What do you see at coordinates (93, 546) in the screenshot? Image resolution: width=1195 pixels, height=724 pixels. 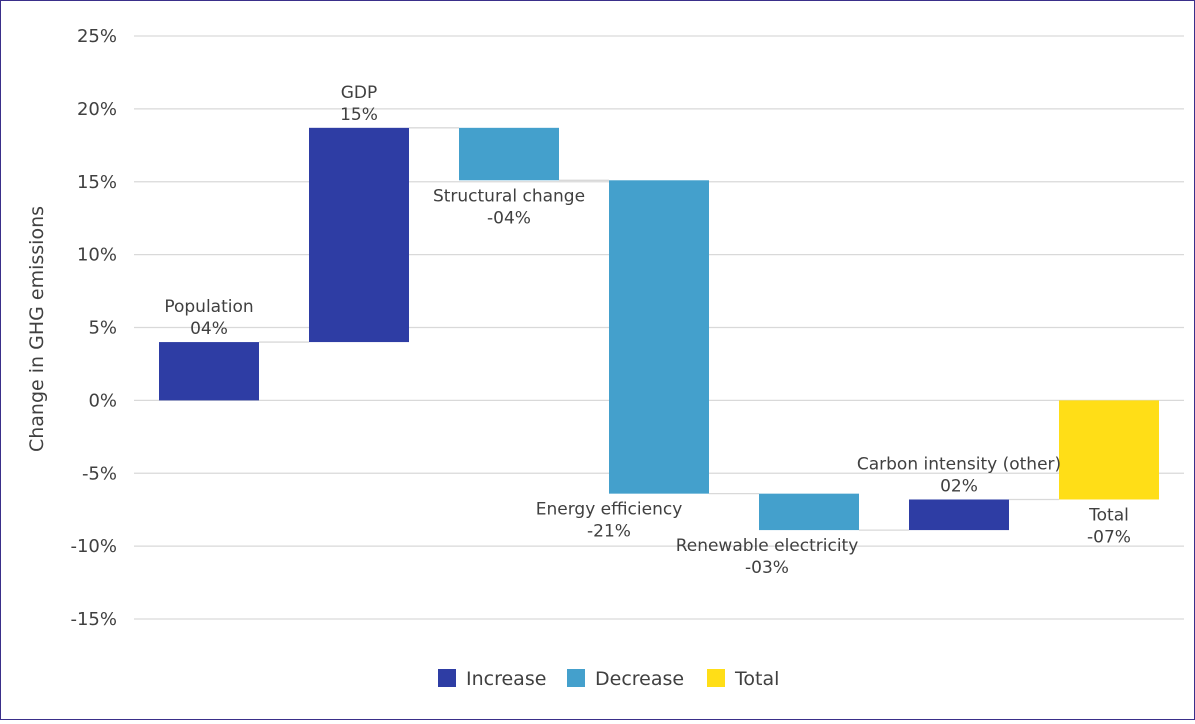 I see `y-tick-label: -10%` at bounding box center [93, 546].